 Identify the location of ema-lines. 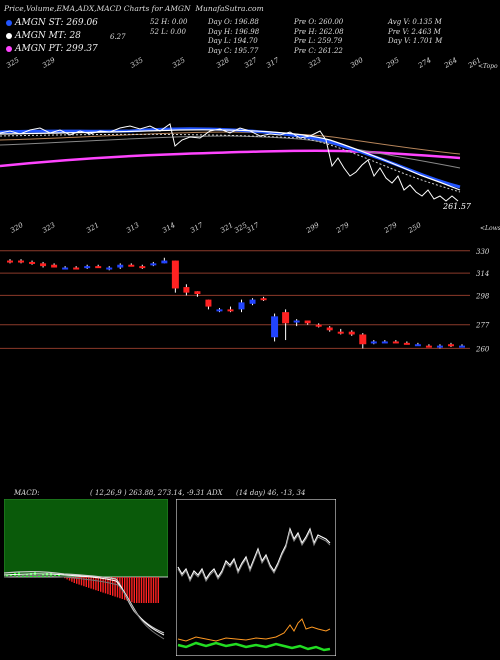
(230, 162).